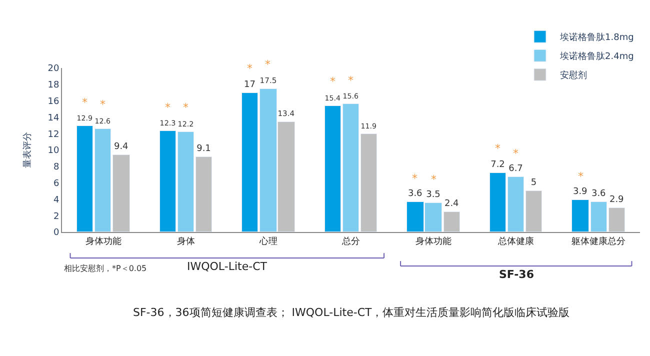  Describe the element at coordinates (84, 117) in the screenshot. I see `data-label: 12.9` at that location.